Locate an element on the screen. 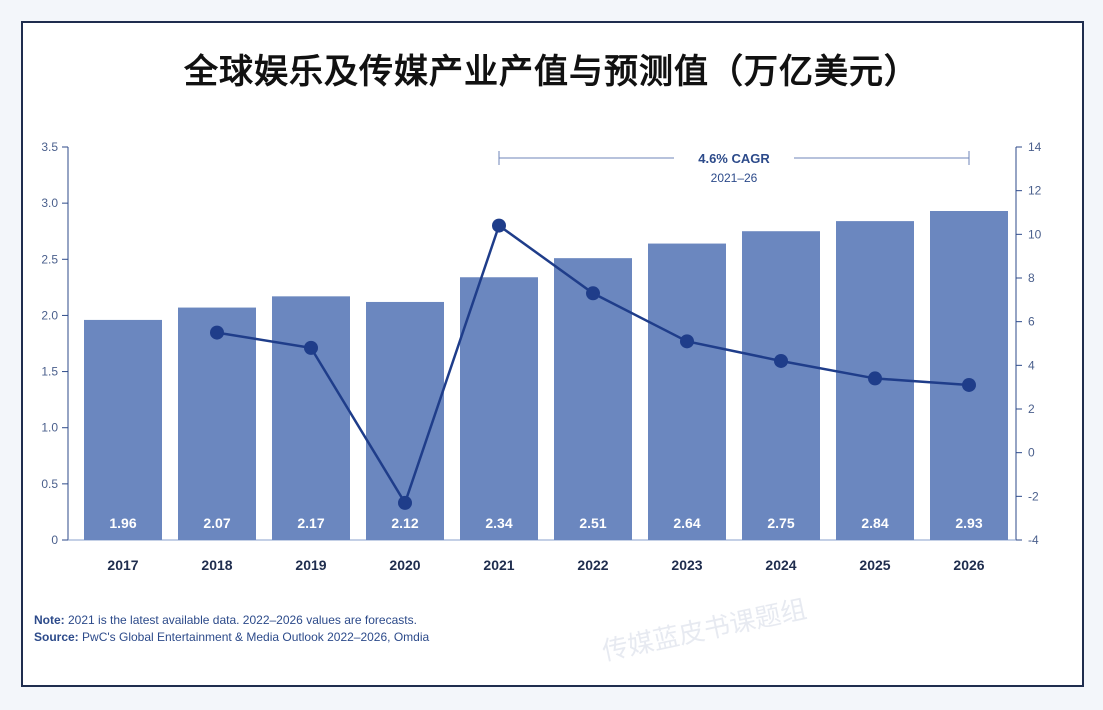 The width and height of the screenshot is (1103, 710). right-axis-tick-label: 2 is located at coordinates (1031, 409).